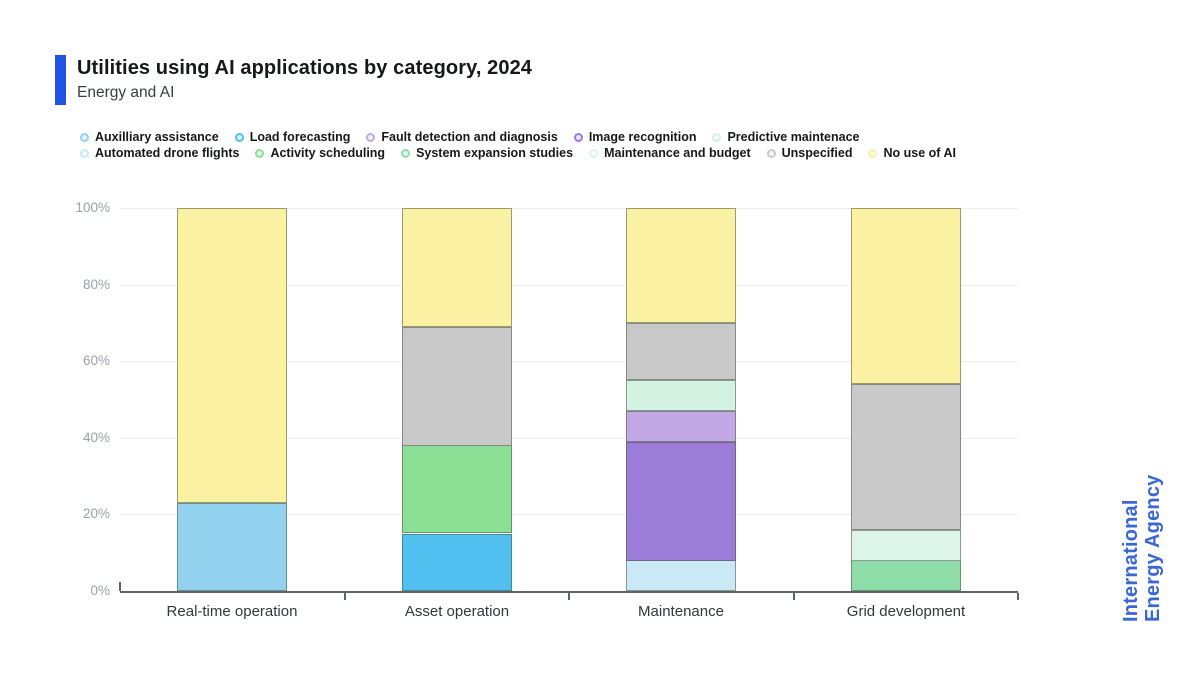  I want to click on y-axis-tick-label: 100%, so click(92, 207).